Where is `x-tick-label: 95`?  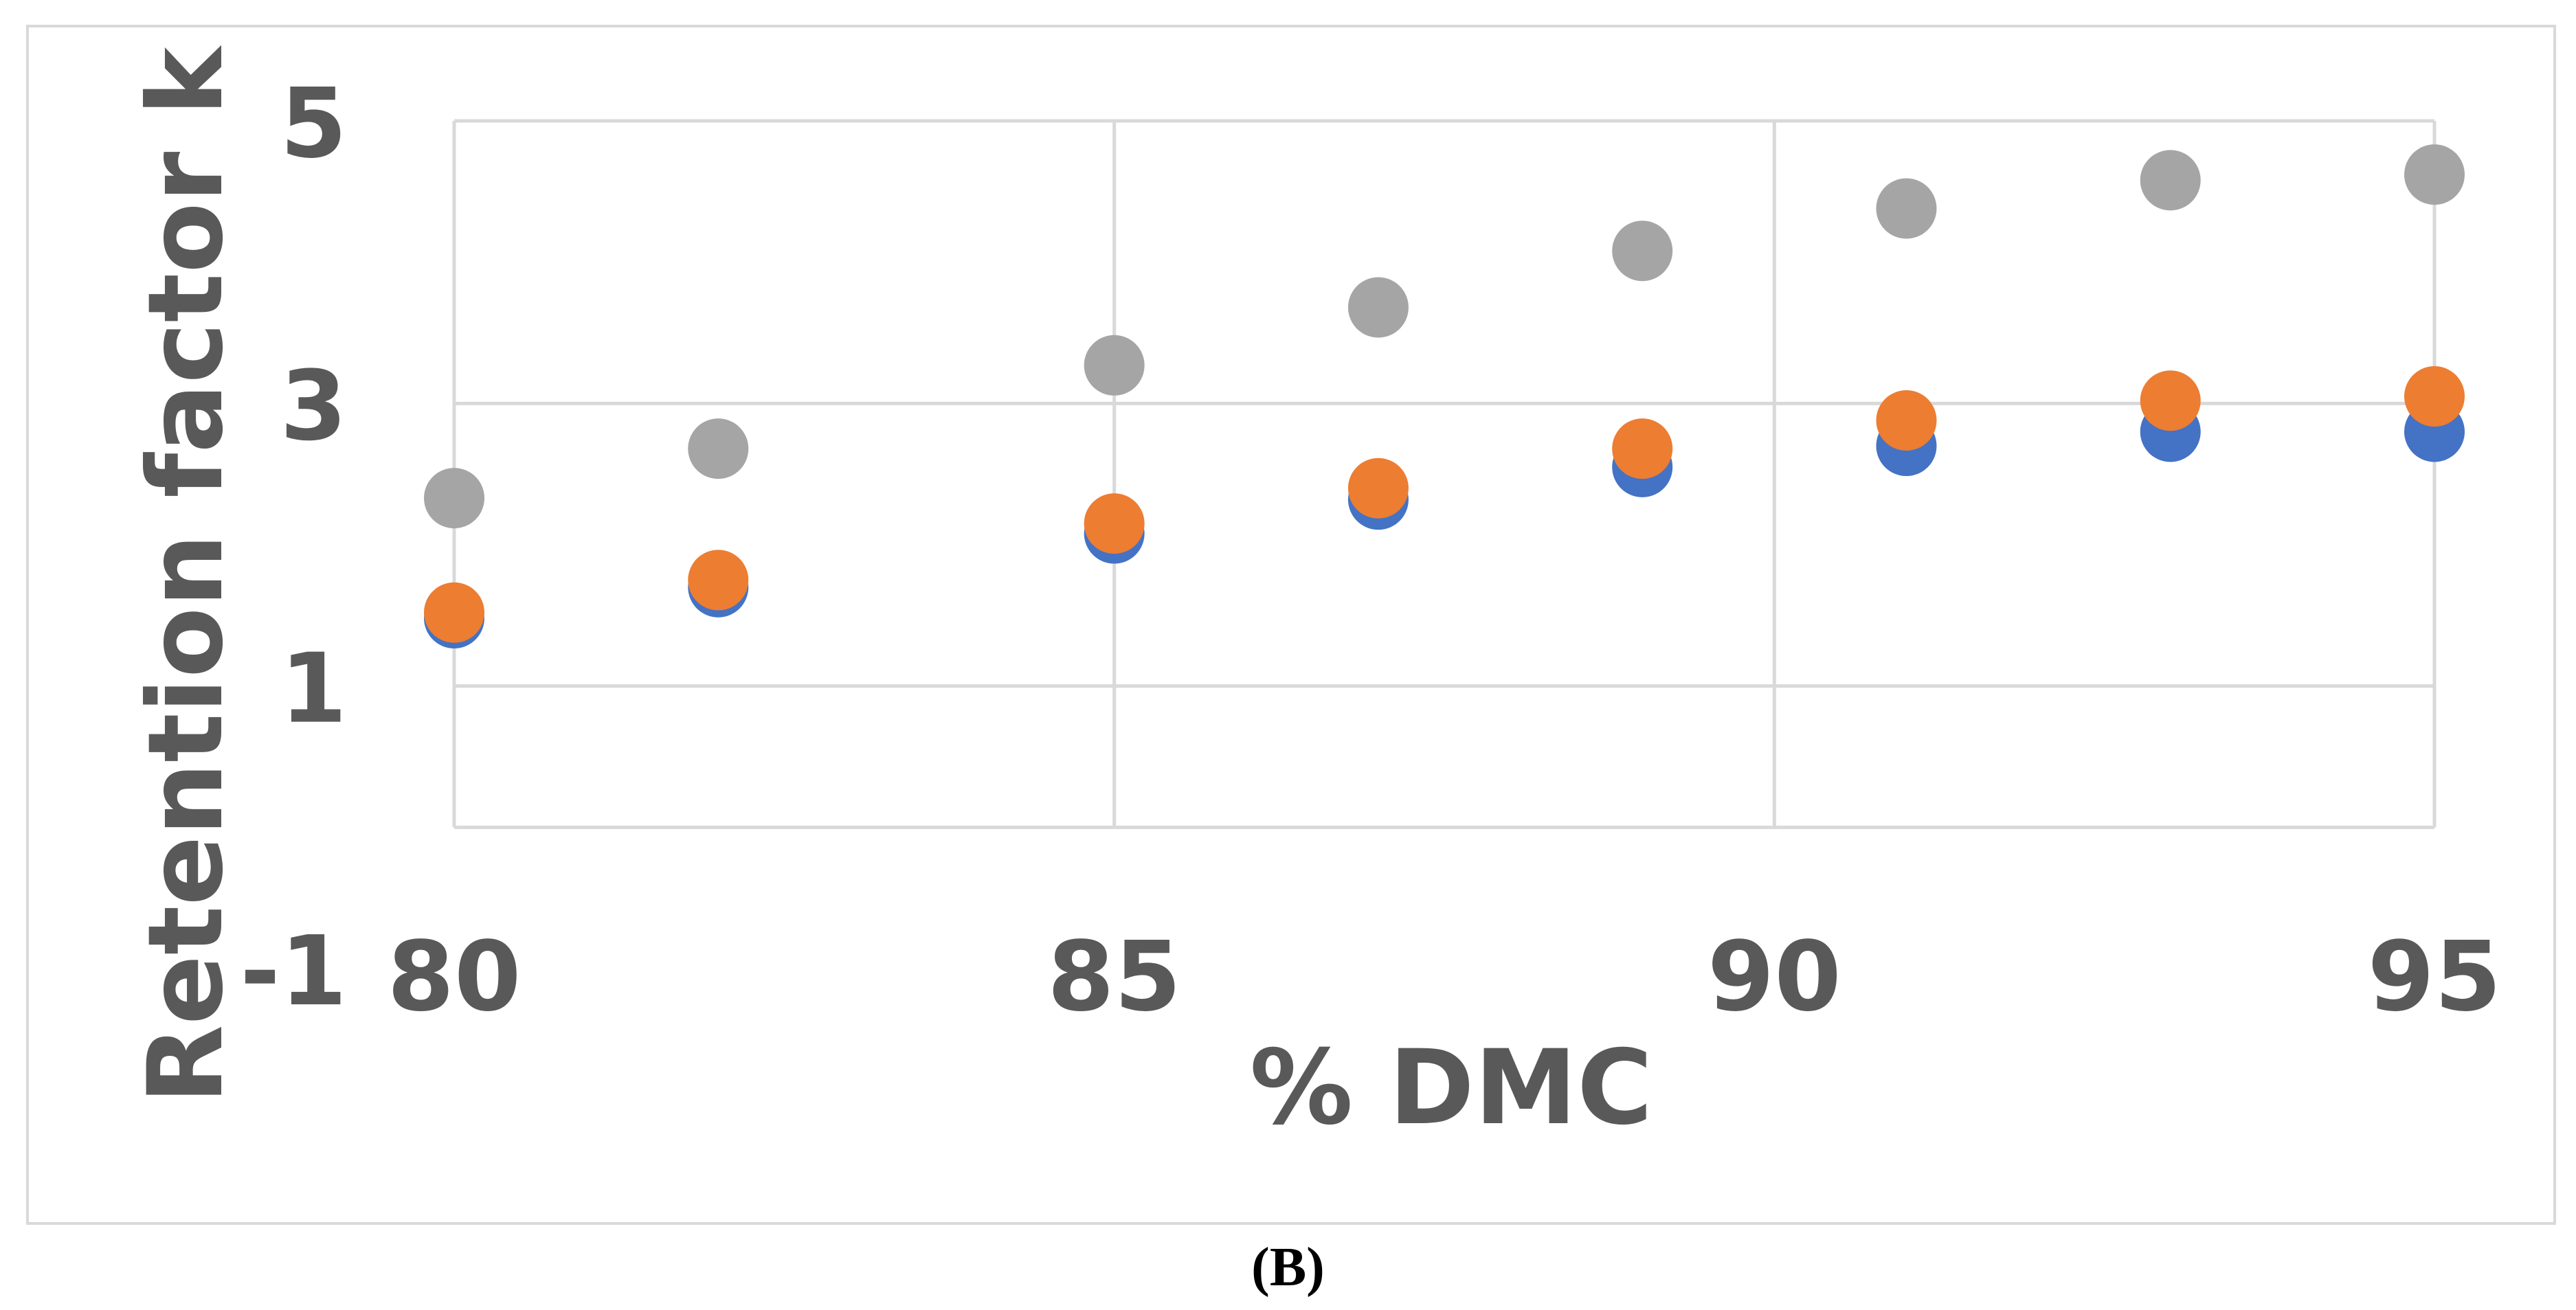 x-tick-label: 95 is located at coordinates (2435, 977).